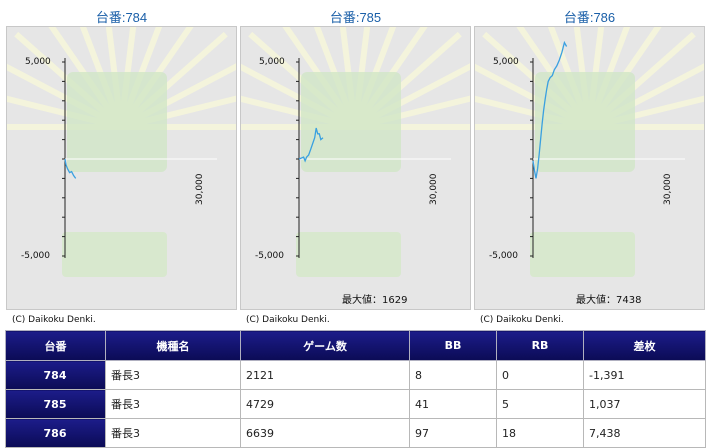 This screenshot has width=711, height=448. Describe the element at coordinates (540, 433) in the screenshot. I see `row-rb: 18` at that location.